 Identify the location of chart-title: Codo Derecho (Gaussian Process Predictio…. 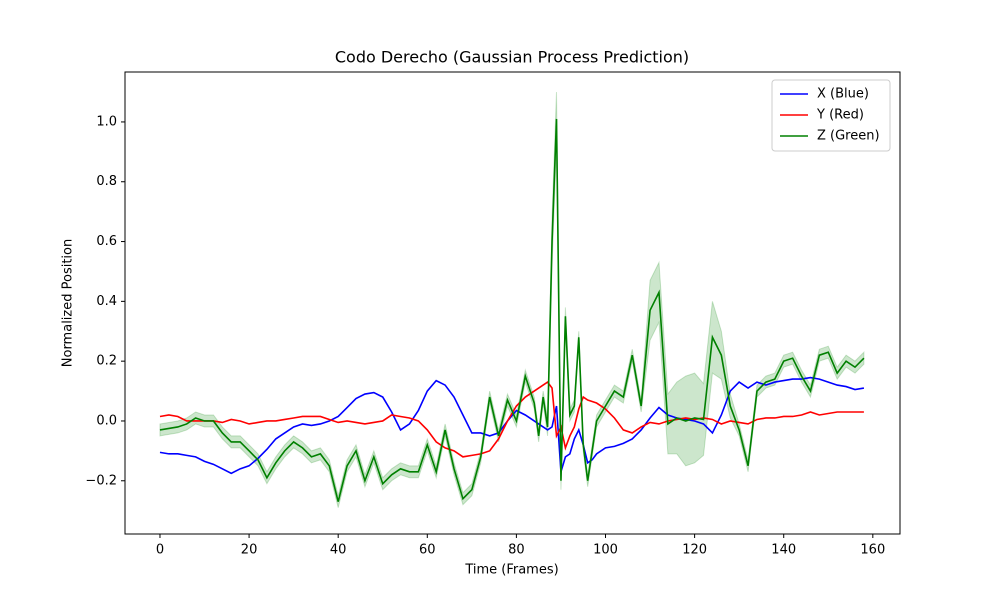
(512, 57).